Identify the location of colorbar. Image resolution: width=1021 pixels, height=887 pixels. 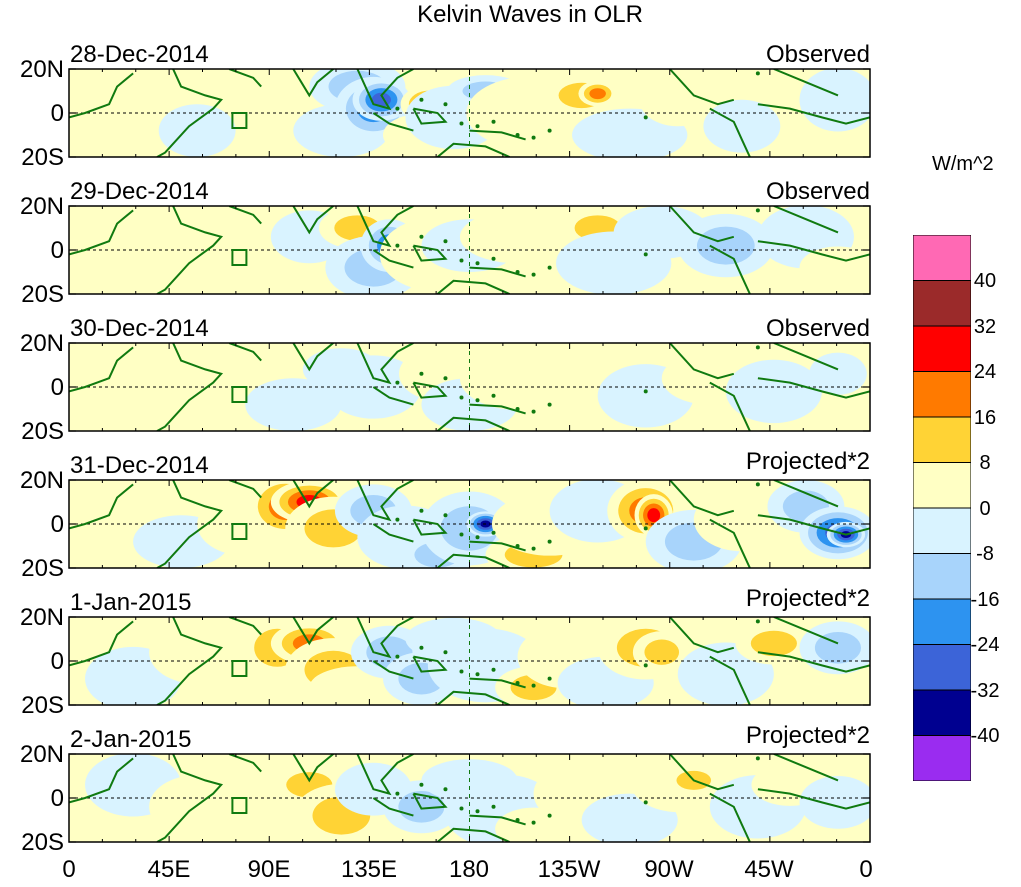
(942, 508).